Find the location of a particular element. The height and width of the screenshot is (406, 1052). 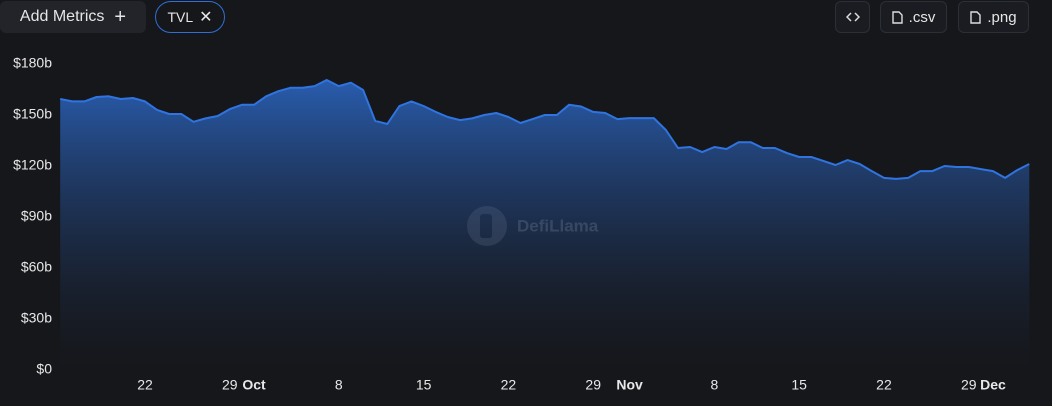

chip-label: TVL is located at coordinates (180, 17).